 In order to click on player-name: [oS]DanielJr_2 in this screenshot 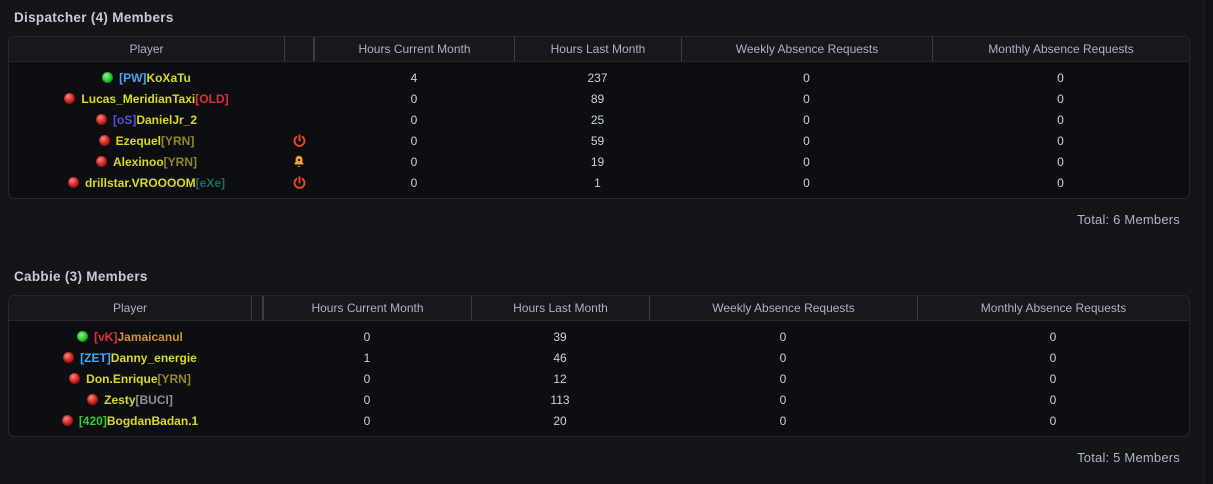, I will do `click(155, 120)`.